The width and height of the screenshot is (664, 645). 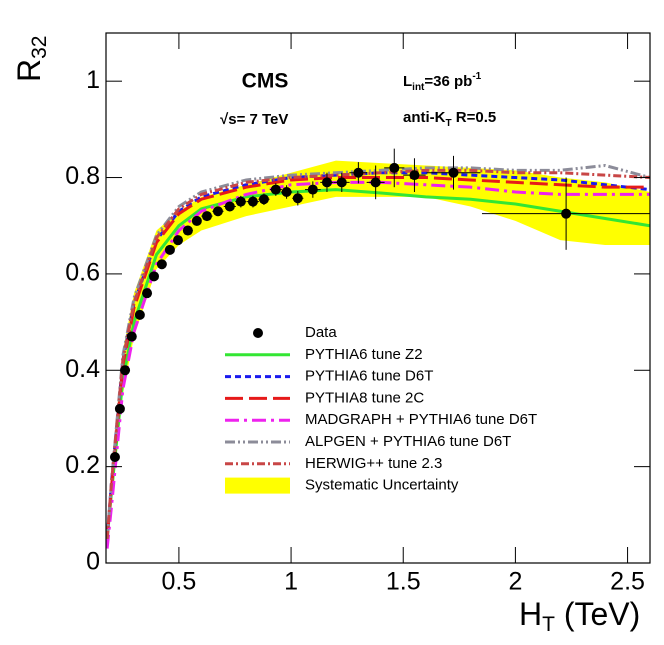 What do you see at coordinates (265, 81) in the screenshot?
I see `experiment: CMS` at bounding box center [265, 81].